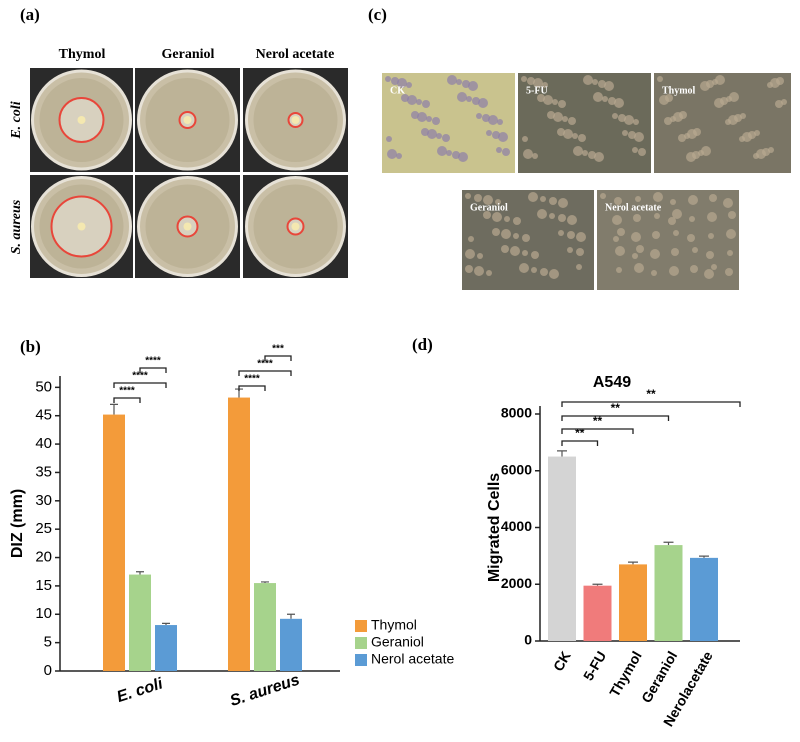  I want to click on column-header: Nerol acetate, so click(295, 54).